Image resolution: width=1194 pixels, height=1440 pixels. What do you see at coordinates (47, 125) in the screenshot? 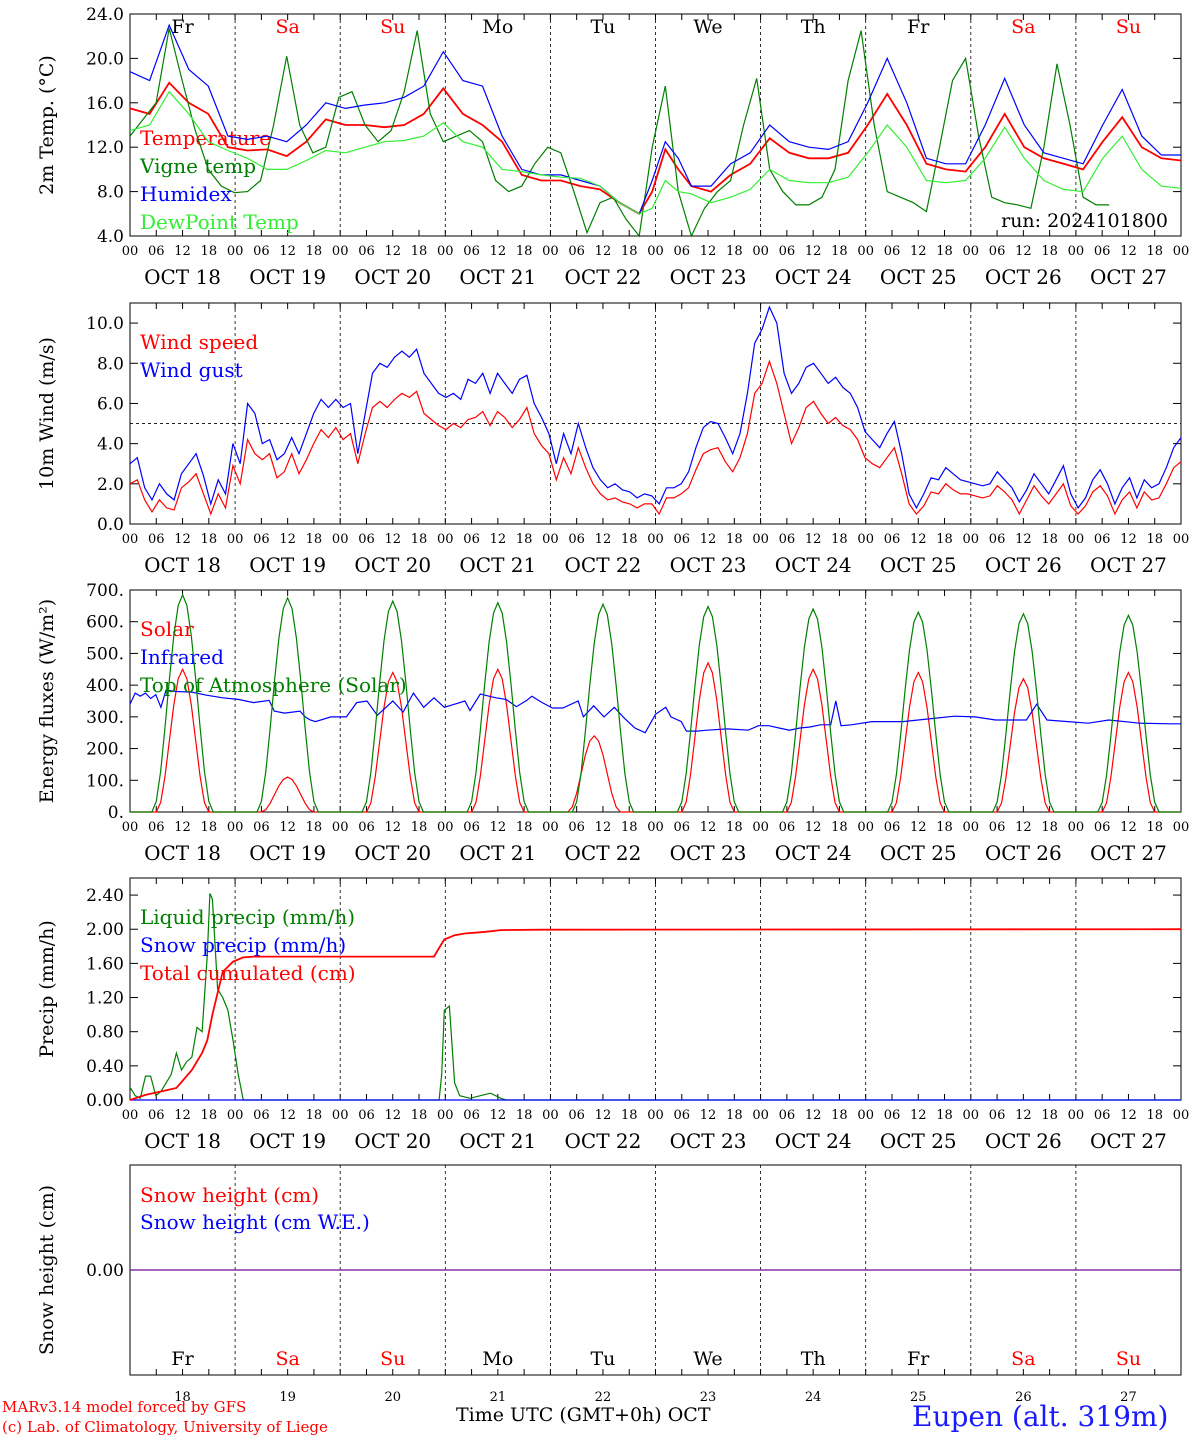
I see `y-axis-label: 2m Temp. (°C)` at bounding box center [47, 125].